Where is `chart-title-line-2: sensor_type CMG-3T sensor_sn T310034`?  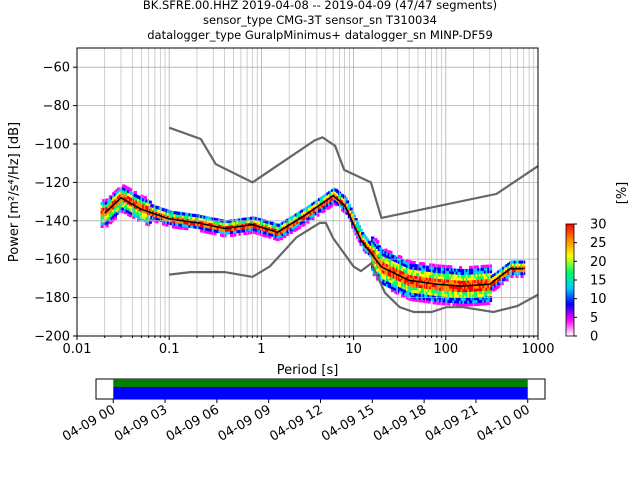
chart-title-line-2: sensor_type CMG-3T sensor_sn T310034 is located at coordinates (320, 20).